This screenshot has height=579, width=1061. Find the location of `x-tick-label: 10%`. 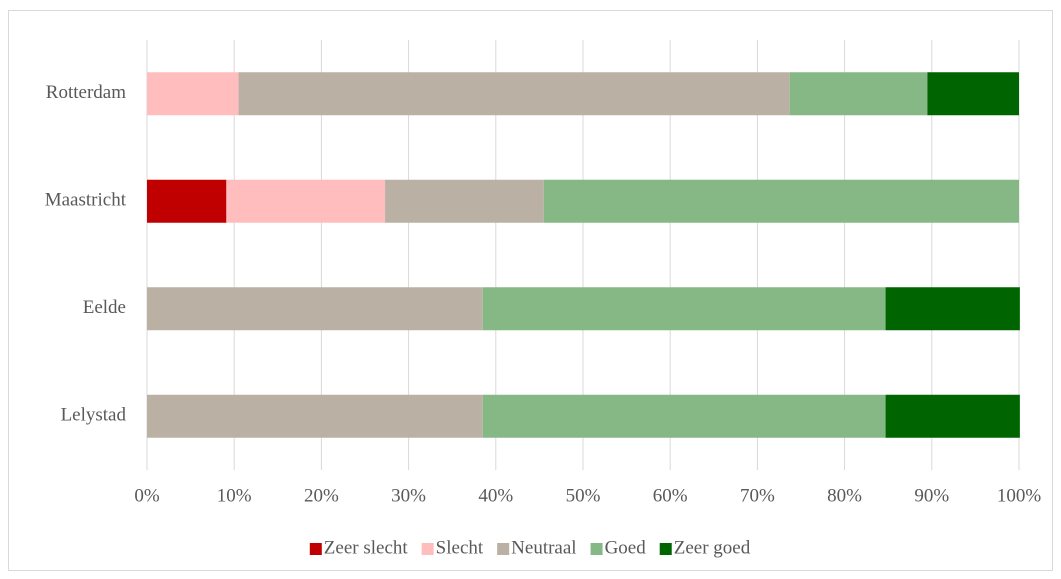

x-tick-label: 10% is located at coordinates (234, 495).